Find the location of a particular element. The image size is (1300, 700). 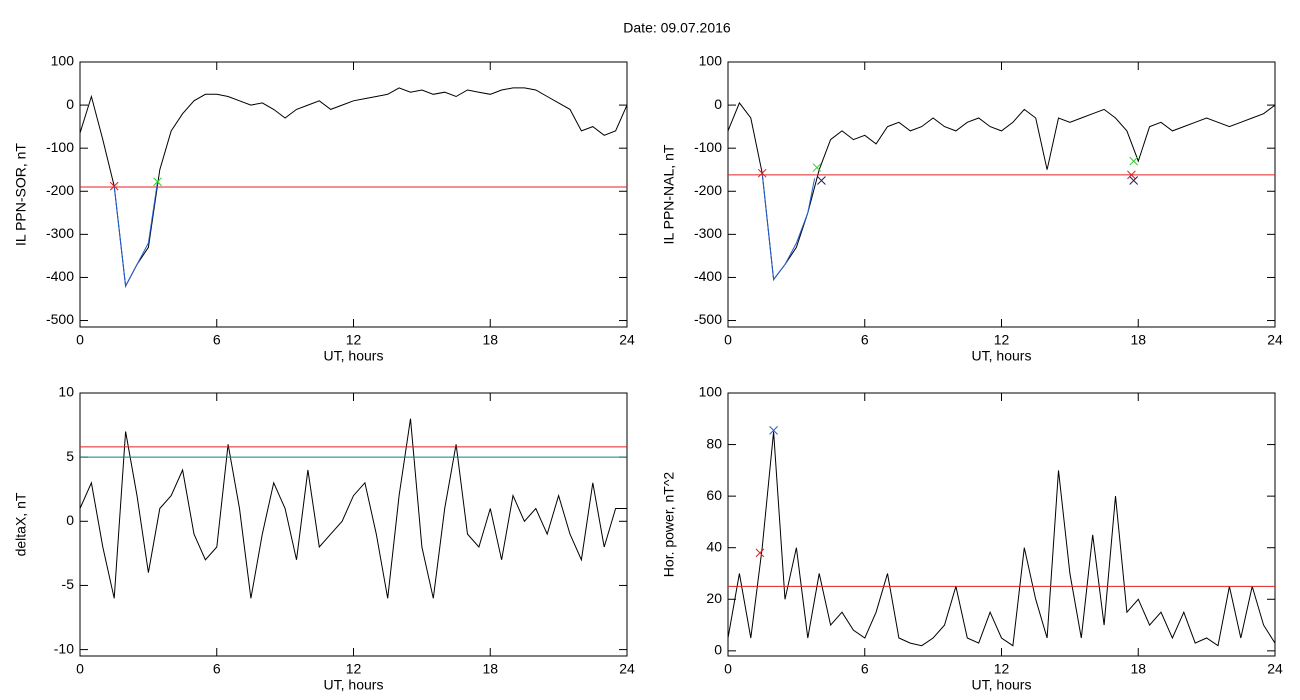

y-tick-label: -10 is located at coordinates (64, 648).